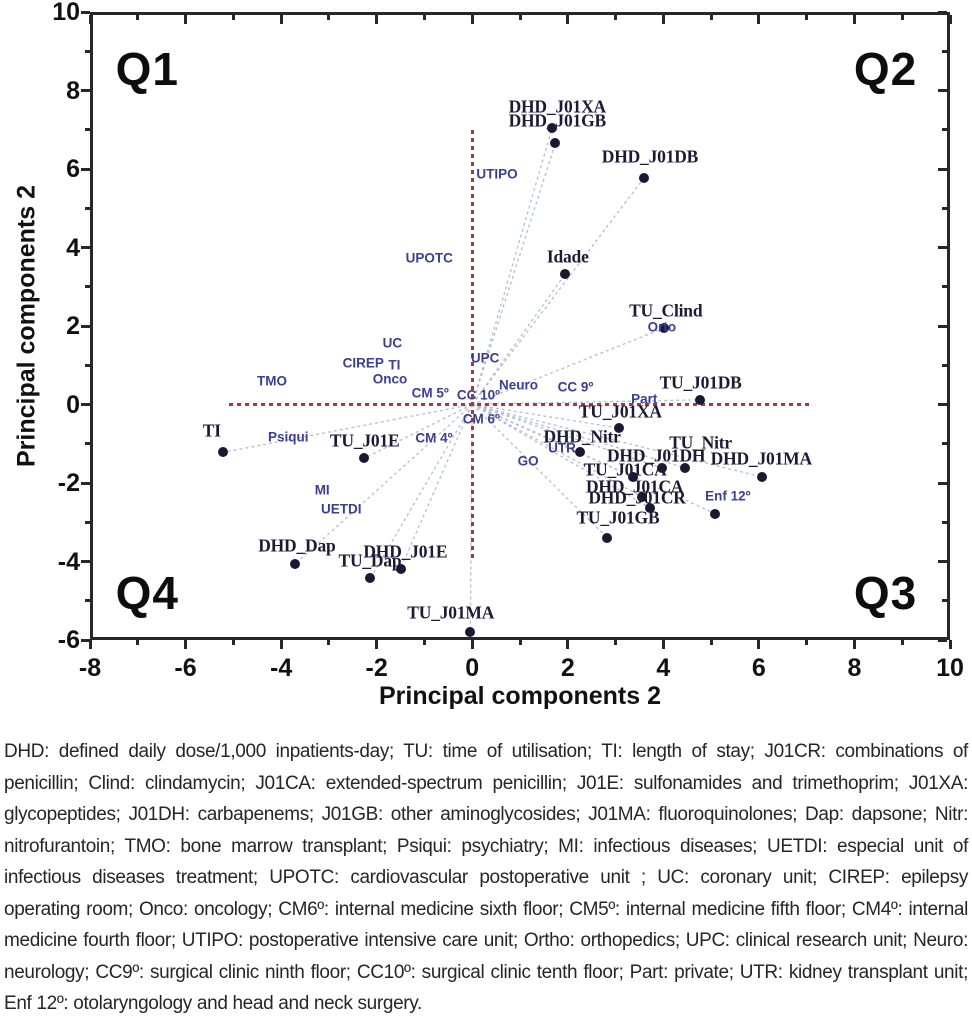  What do you see at coordinates (944, 444) in the screenshot?
I see `y-tick-right--1` at bounding box center [944, 444].